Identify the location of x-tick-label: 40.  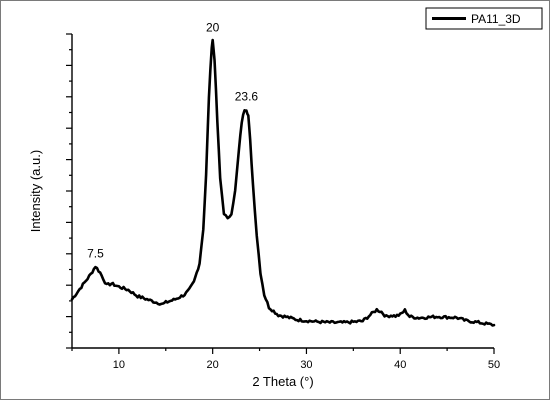
(400, 365).